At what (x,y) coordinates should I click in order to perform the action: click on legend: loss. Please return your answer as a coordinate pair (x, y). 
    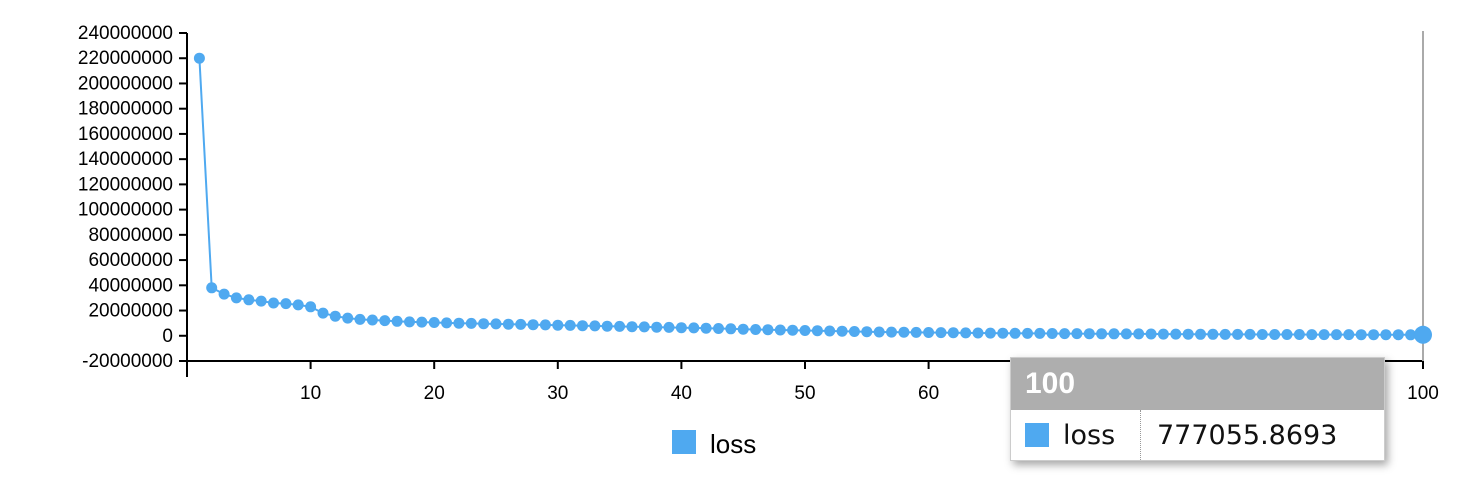
    Looking at the image, I should click on (714, 444).